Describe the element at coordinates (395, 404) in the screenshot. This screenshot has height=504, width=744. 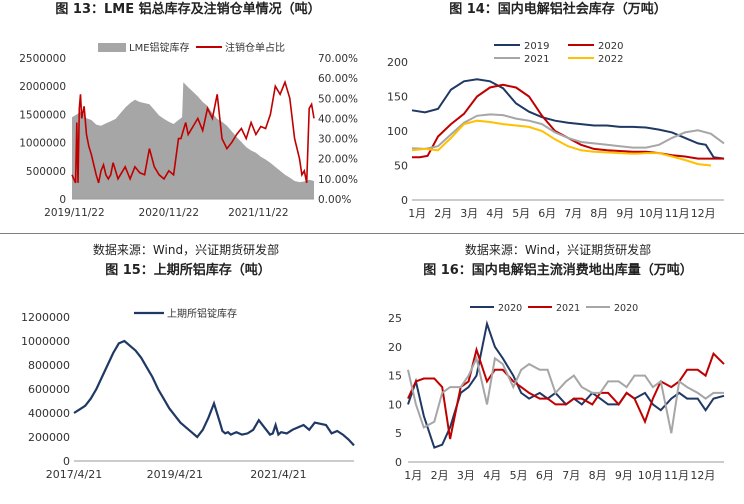
I see `y-tick-label: 10` at that location.